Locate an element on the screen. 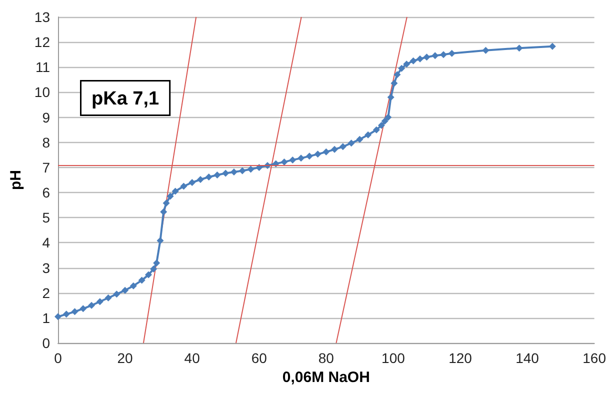 This screenshot has width=609, height=400. y-tick-label: 4 is located at coordinates (46, 242).